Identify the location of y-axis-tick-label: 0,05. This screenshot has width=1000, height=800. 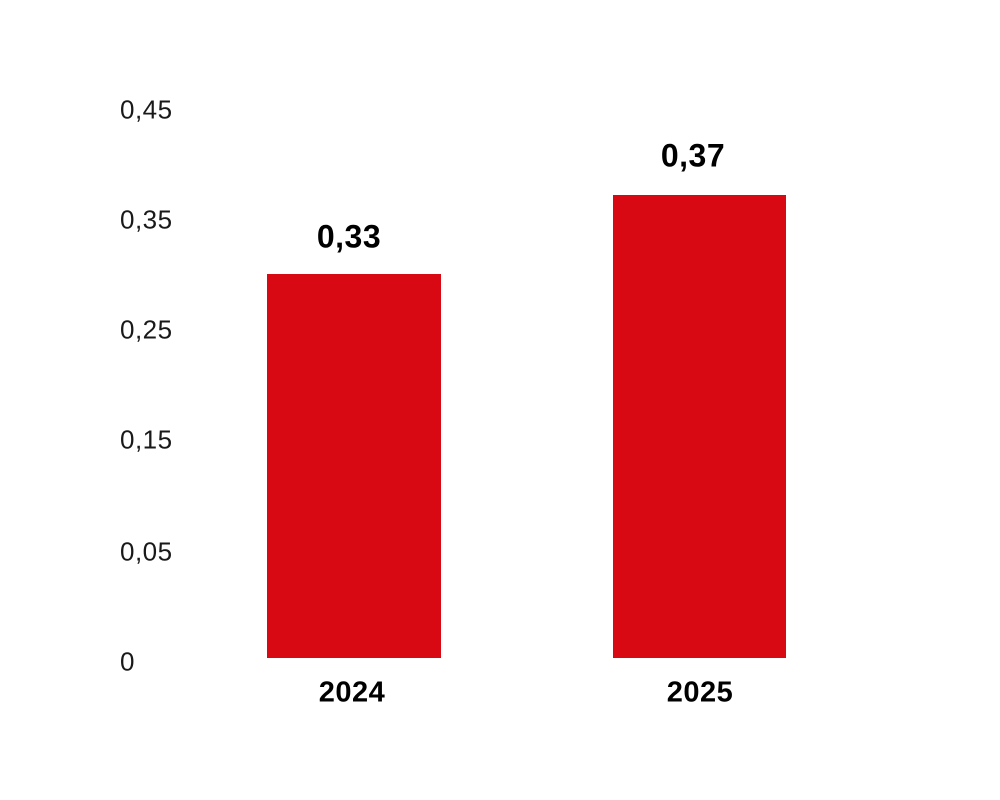
(146, 551).